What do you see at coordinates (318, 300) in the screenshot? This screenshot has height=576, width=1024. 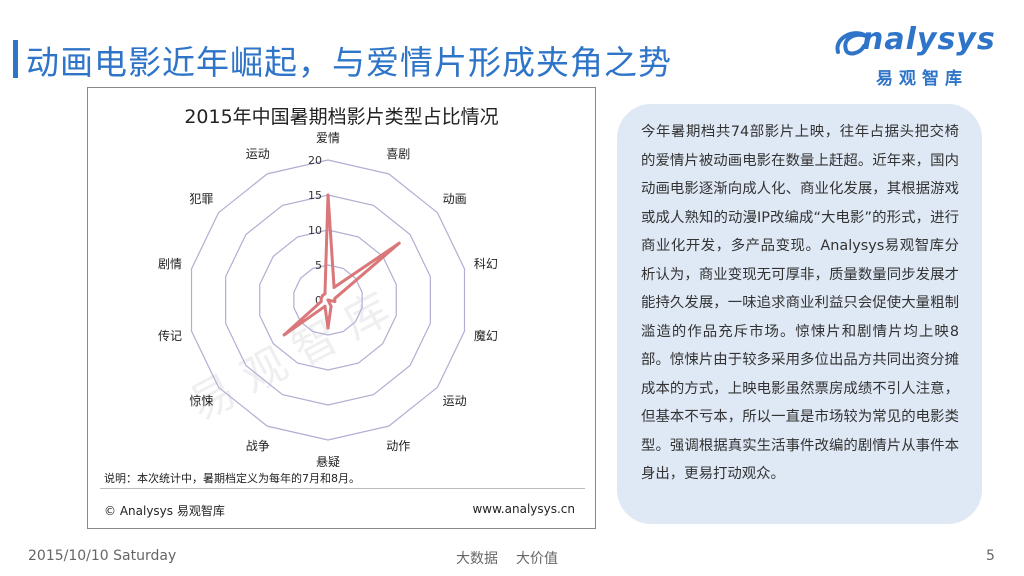 I see `tick-label: 0` at bounding box center [318, 300].